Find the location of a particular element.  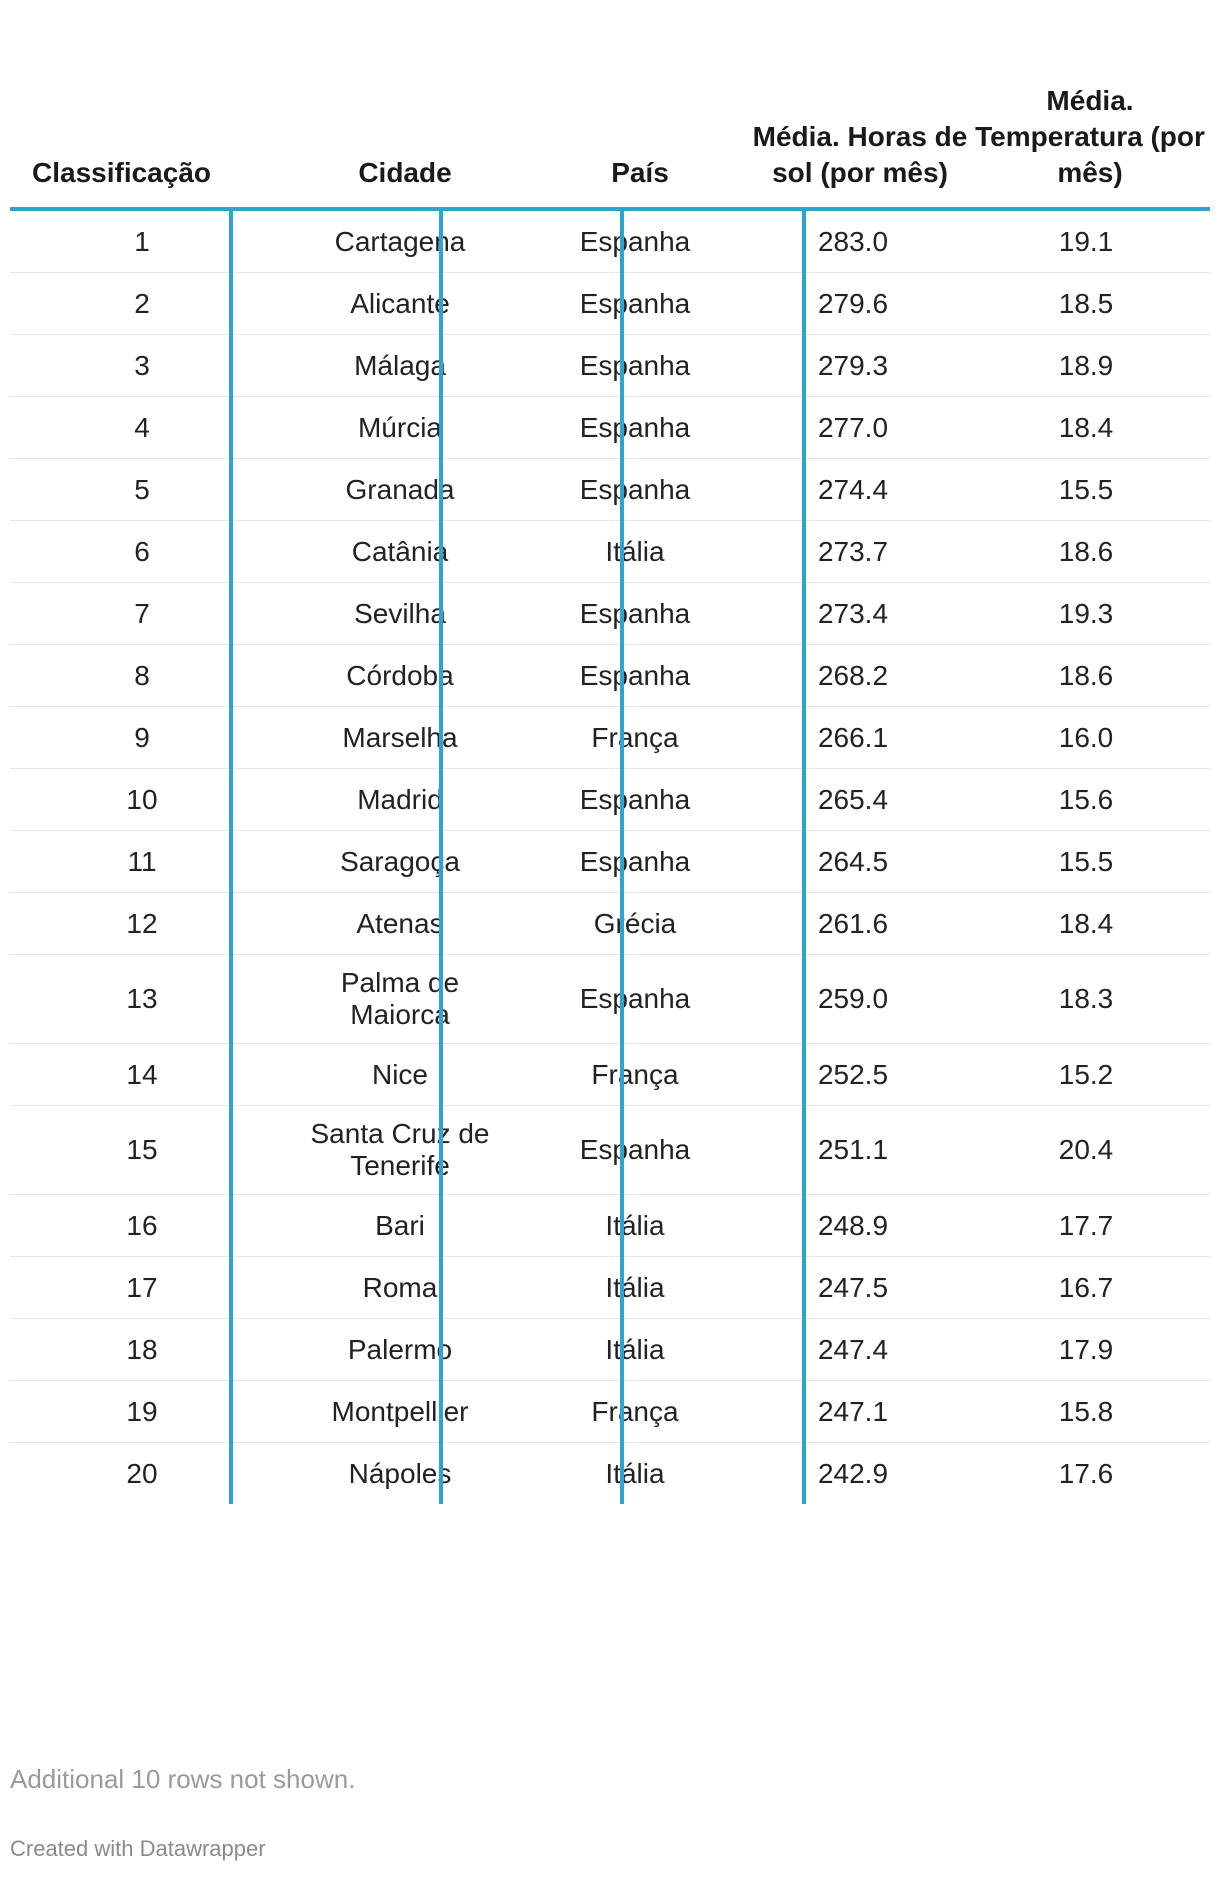

cell-sun-hours: 279.6 is located at coordinates (853, 303).